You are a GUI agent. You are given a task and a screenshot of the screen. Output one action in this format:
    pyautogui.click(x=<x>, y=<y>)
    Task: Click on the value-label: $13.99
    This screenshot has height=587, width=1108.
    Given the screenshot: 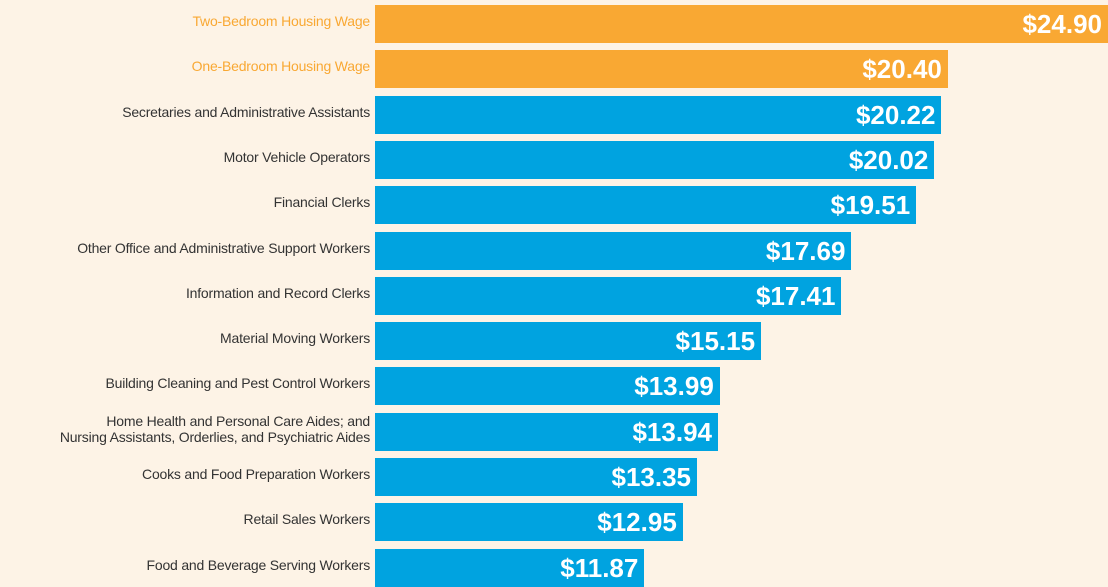 What is the action you would take?
    pyautogui.click(x=674, y=386)
    